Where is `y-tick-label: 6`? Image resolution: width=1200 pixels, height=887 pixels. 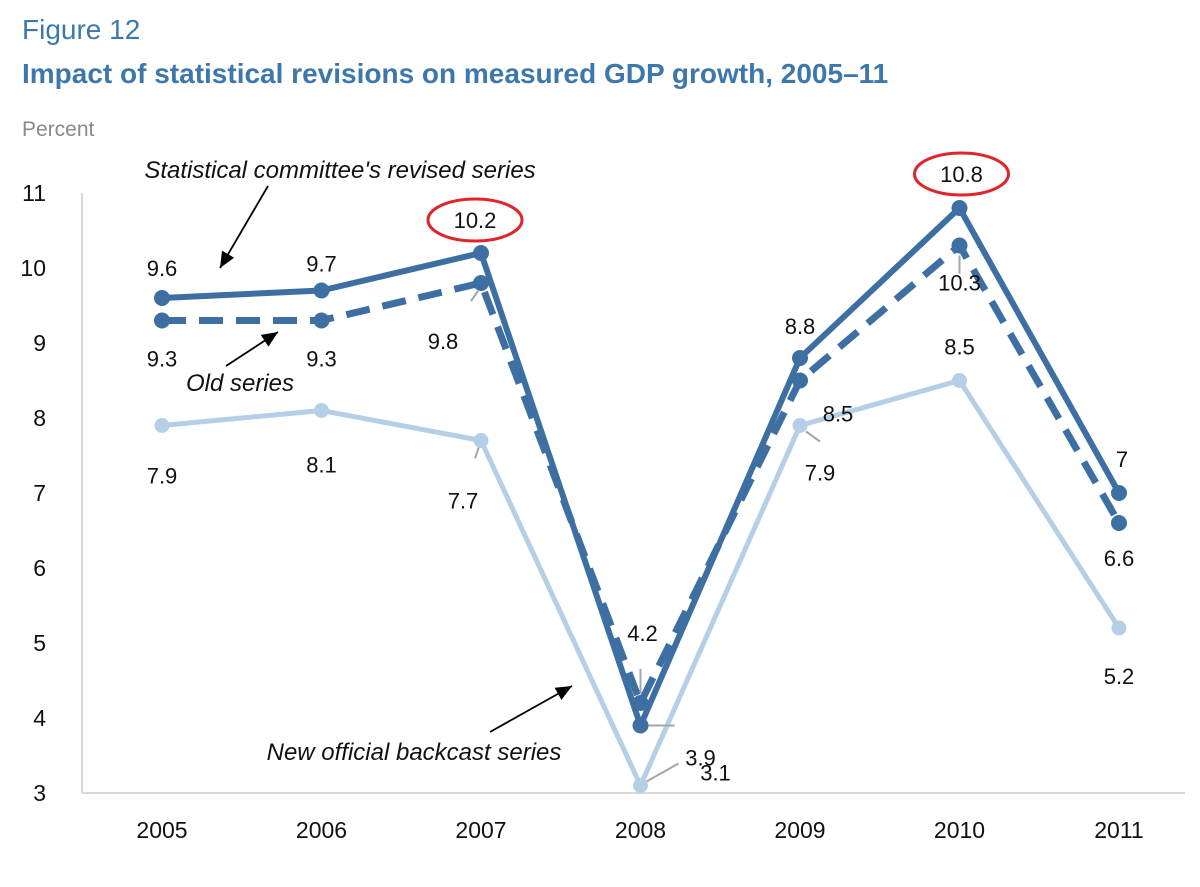 y-tick-label: 6 is located at coordinates (39, 568).